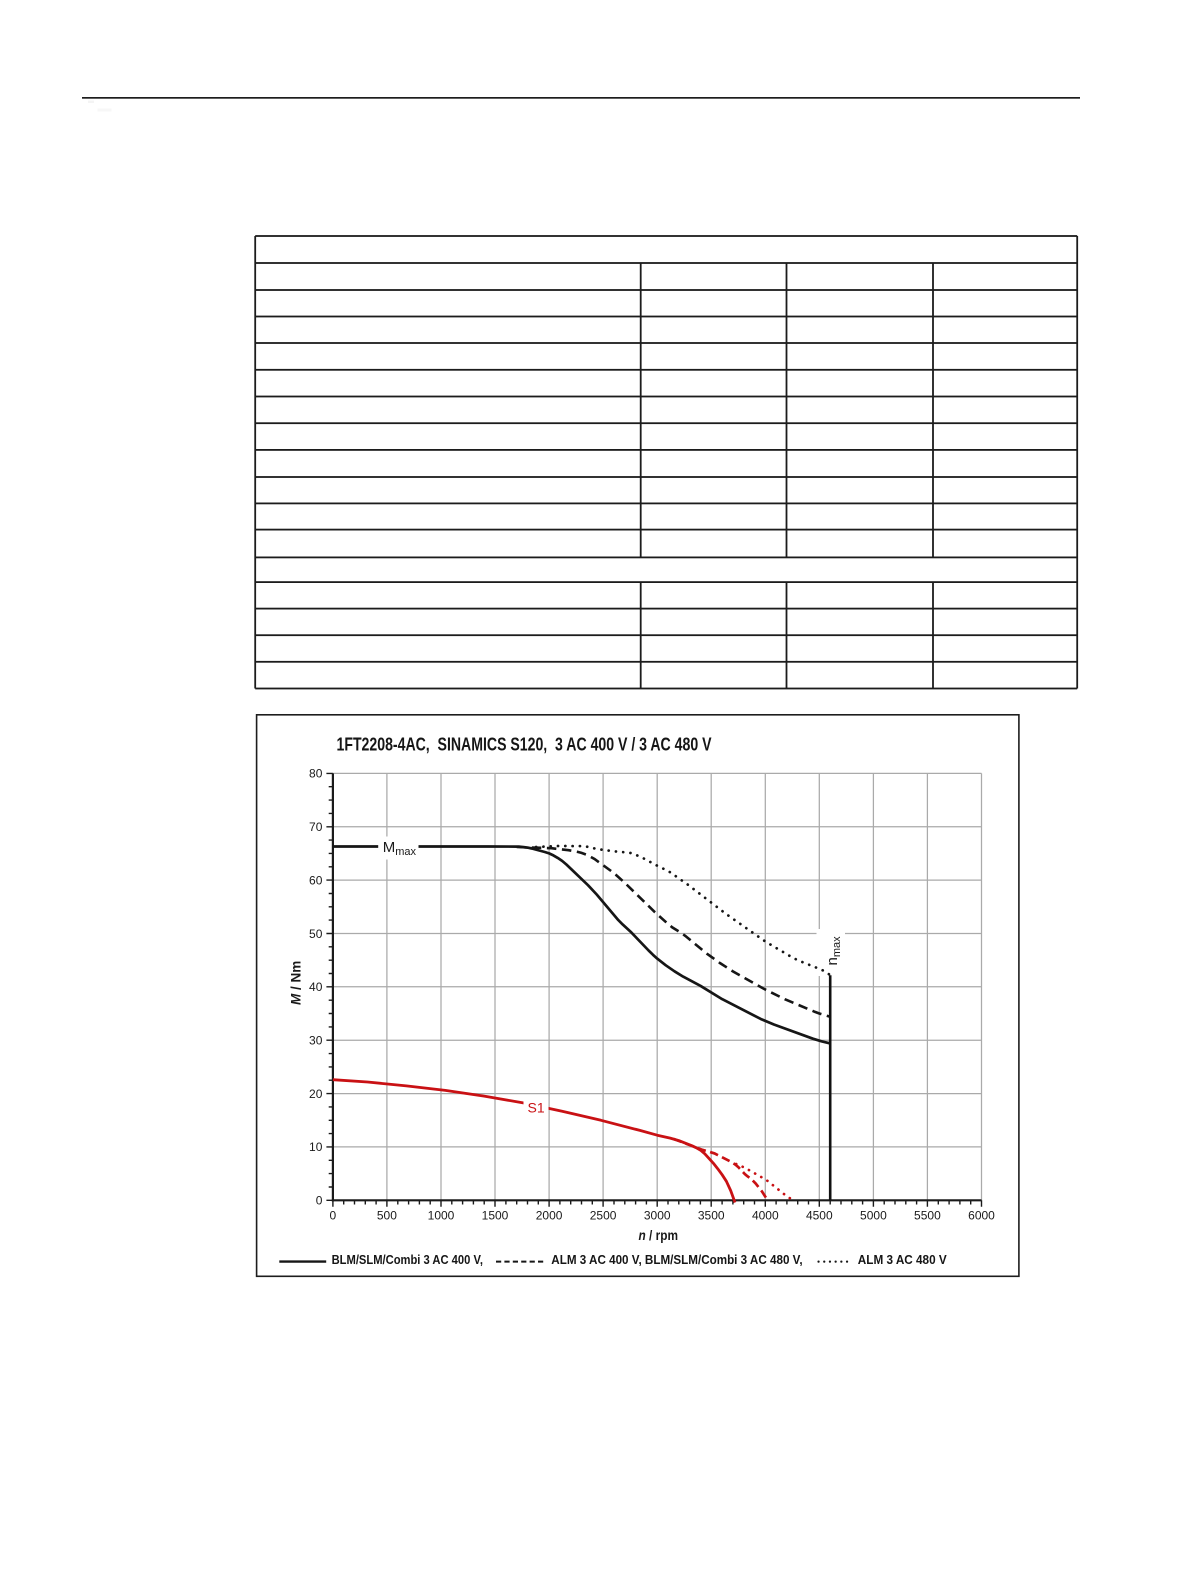 This screenshot has height=1587, width=1191. What do you see at coordinates (902, 1260) in the screenshot?
I see `svg-text: ALM 3 AC 480 V` at bounding box center [902, 1260].